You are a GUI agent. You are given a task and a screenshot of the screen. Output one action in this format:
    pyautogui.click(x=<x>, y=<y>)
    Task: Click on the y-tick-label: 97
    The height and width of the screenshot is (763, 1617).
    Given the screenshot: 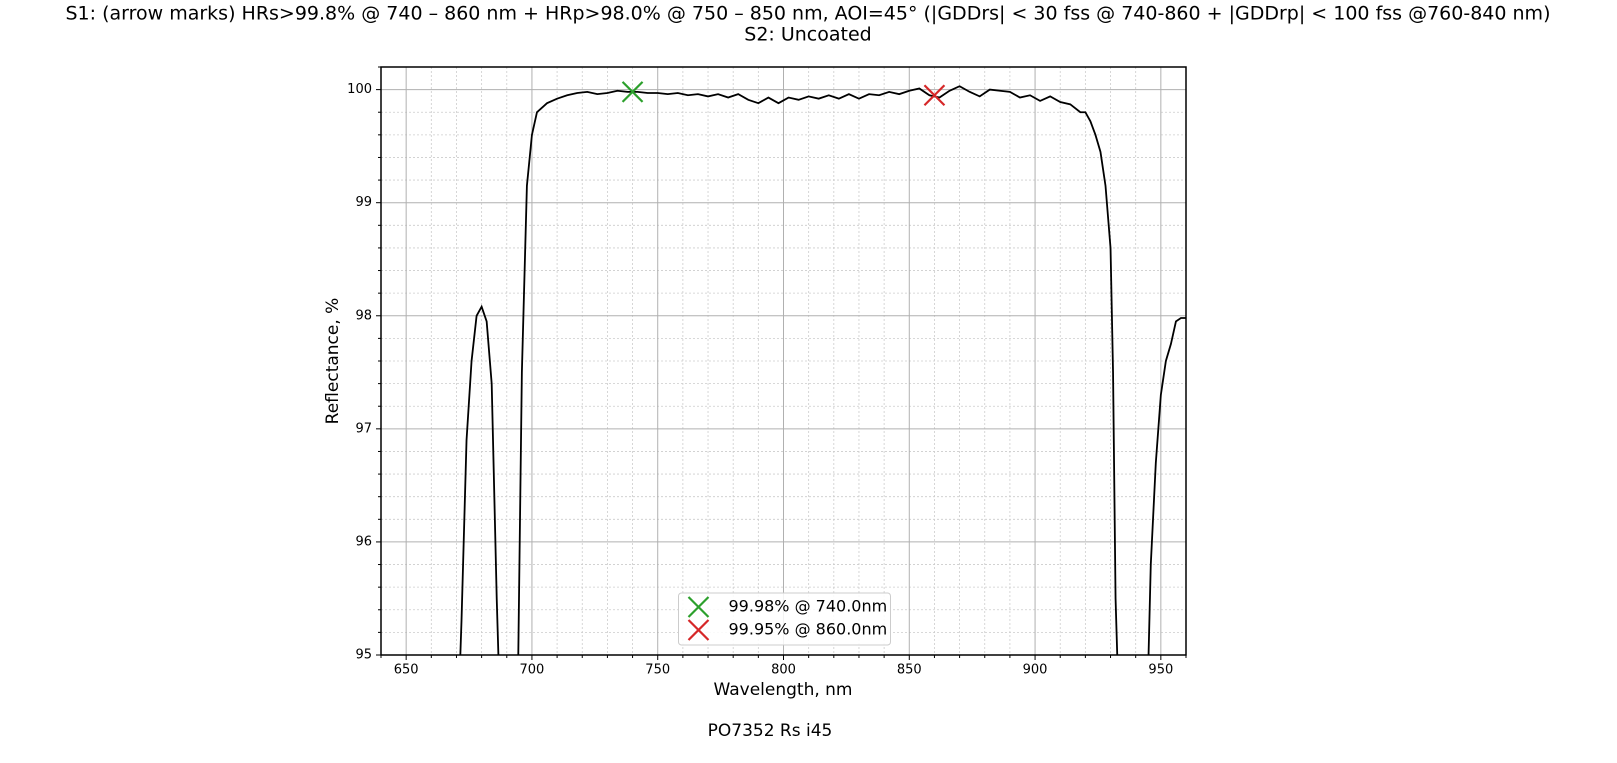 What is the action you would take?
    pyautogui.click(x=363, y=428)
    